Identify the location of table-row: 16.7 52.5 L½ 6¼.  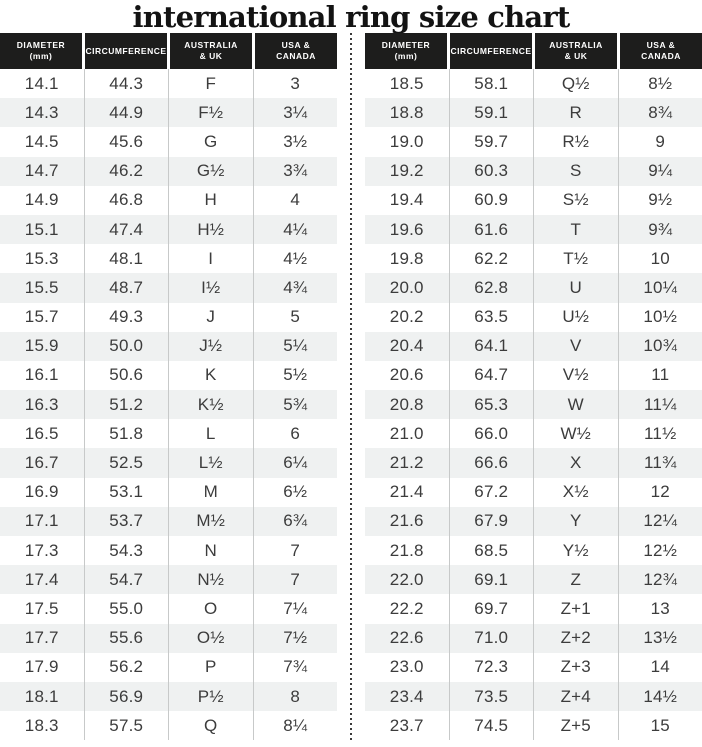
(168, 463).